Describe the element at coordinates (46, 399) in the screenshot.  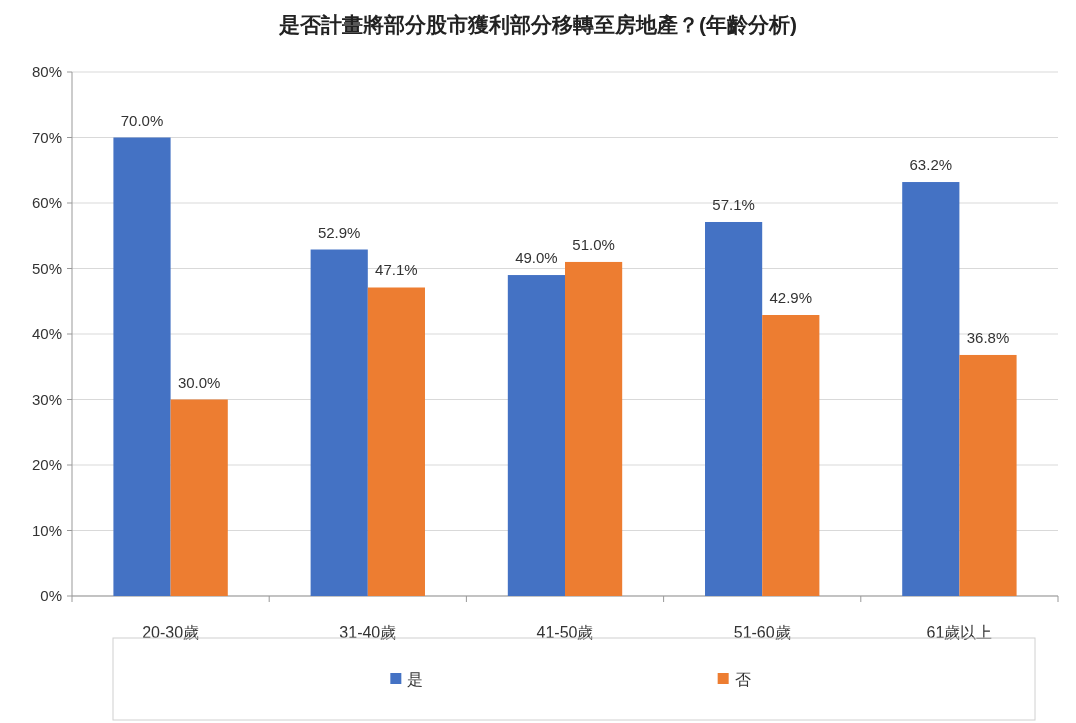
I see `y-tick-label: 30%` at that location.